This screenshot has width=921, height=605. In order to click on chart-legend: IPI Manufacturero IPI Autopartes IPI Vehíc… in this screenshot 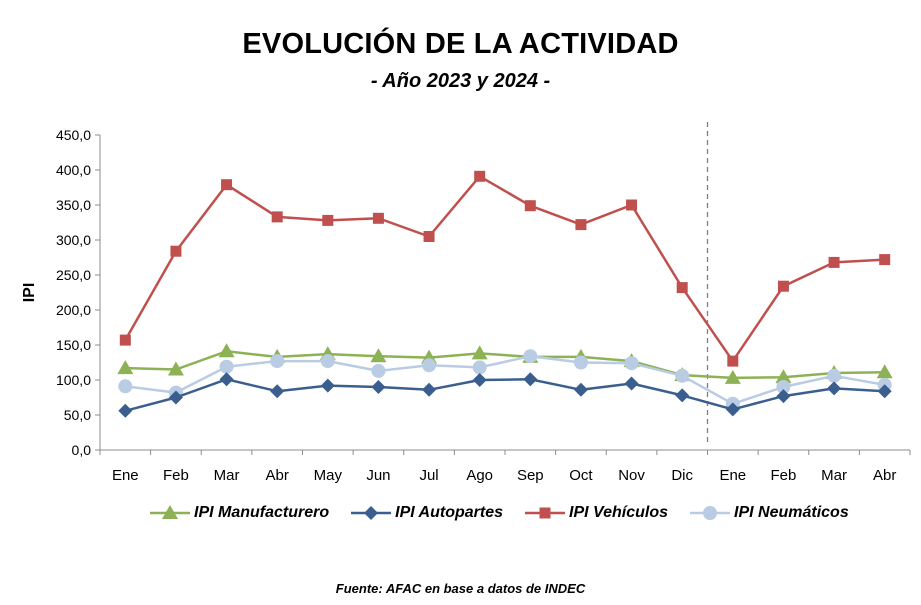, I will do `click(510, 513)`.